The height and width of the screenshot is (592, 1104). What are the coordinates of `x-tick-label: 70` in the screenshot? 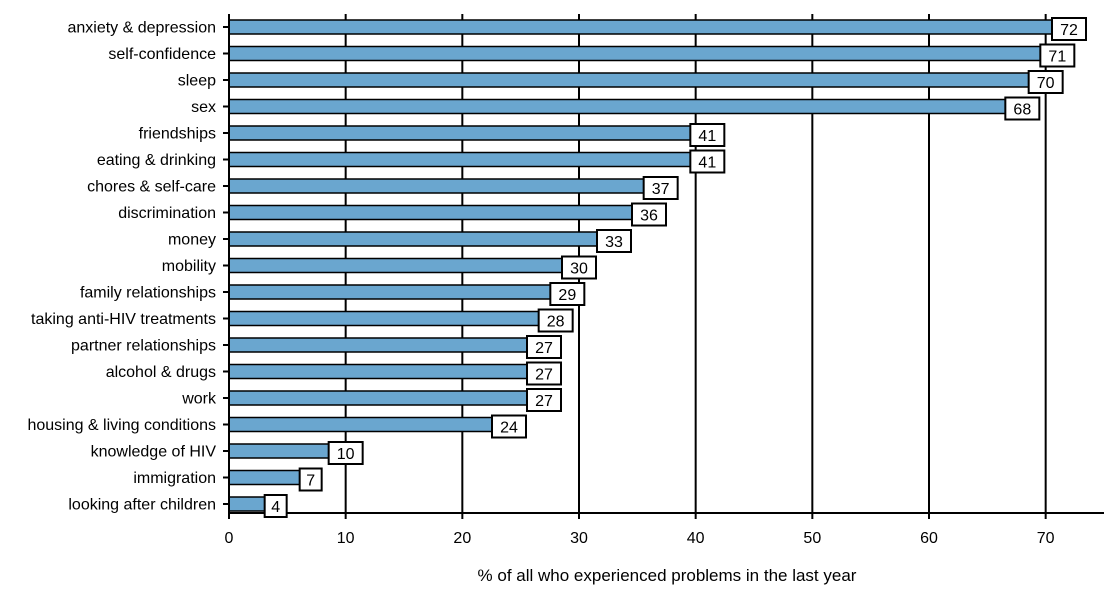 It's located at (1046, 538).